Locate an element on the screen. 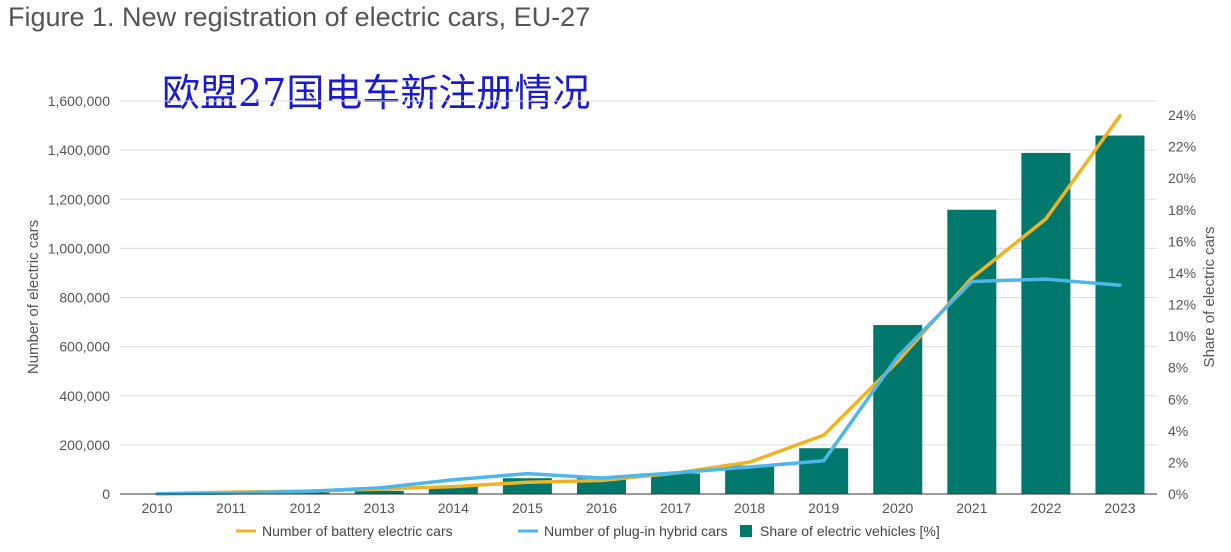 The image size is (1231, 552). y-tick-label: 0 is located at coordinates (106, 494).